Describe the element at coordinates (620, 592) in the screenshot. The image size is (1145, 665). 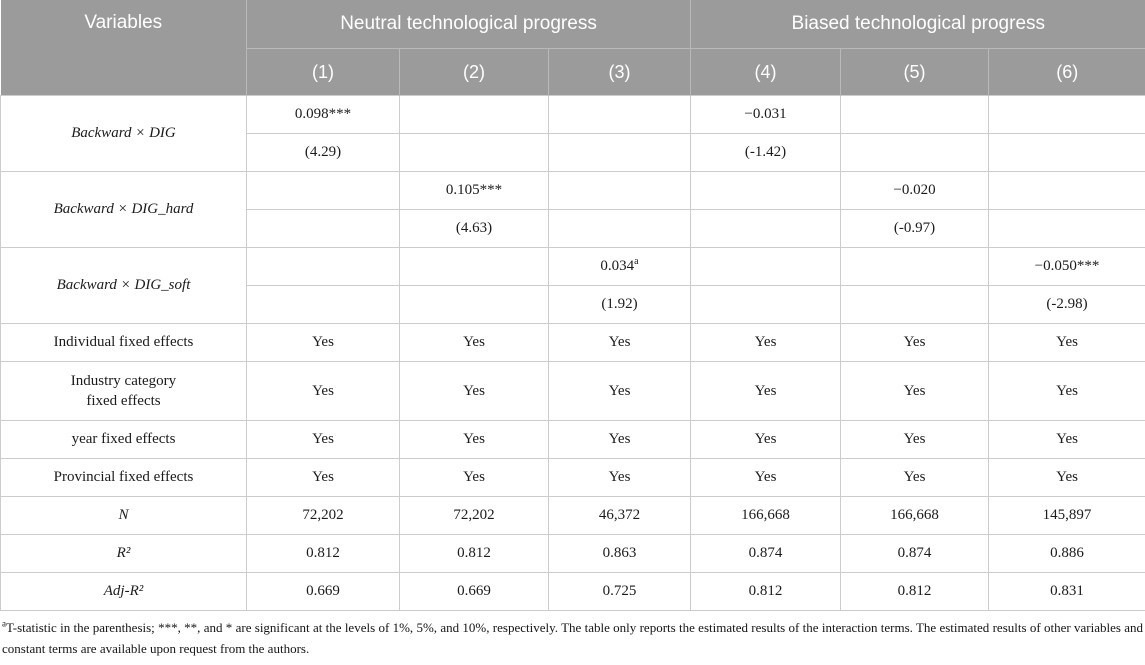
I see `value-cell: 0.725` at that location.